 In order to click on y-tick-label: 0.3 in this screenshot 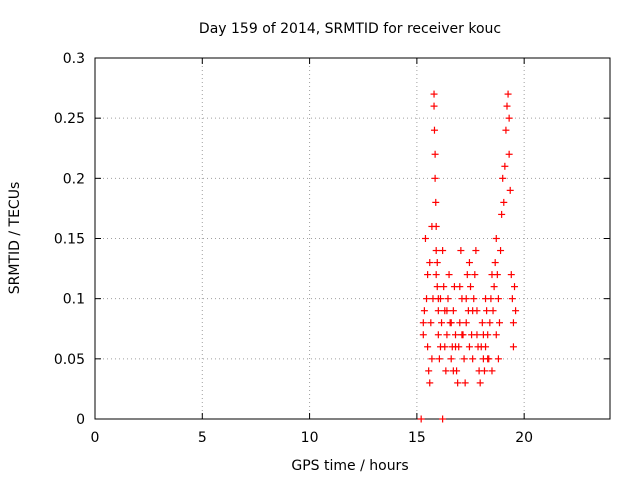, I will do `click(74, 59)`.